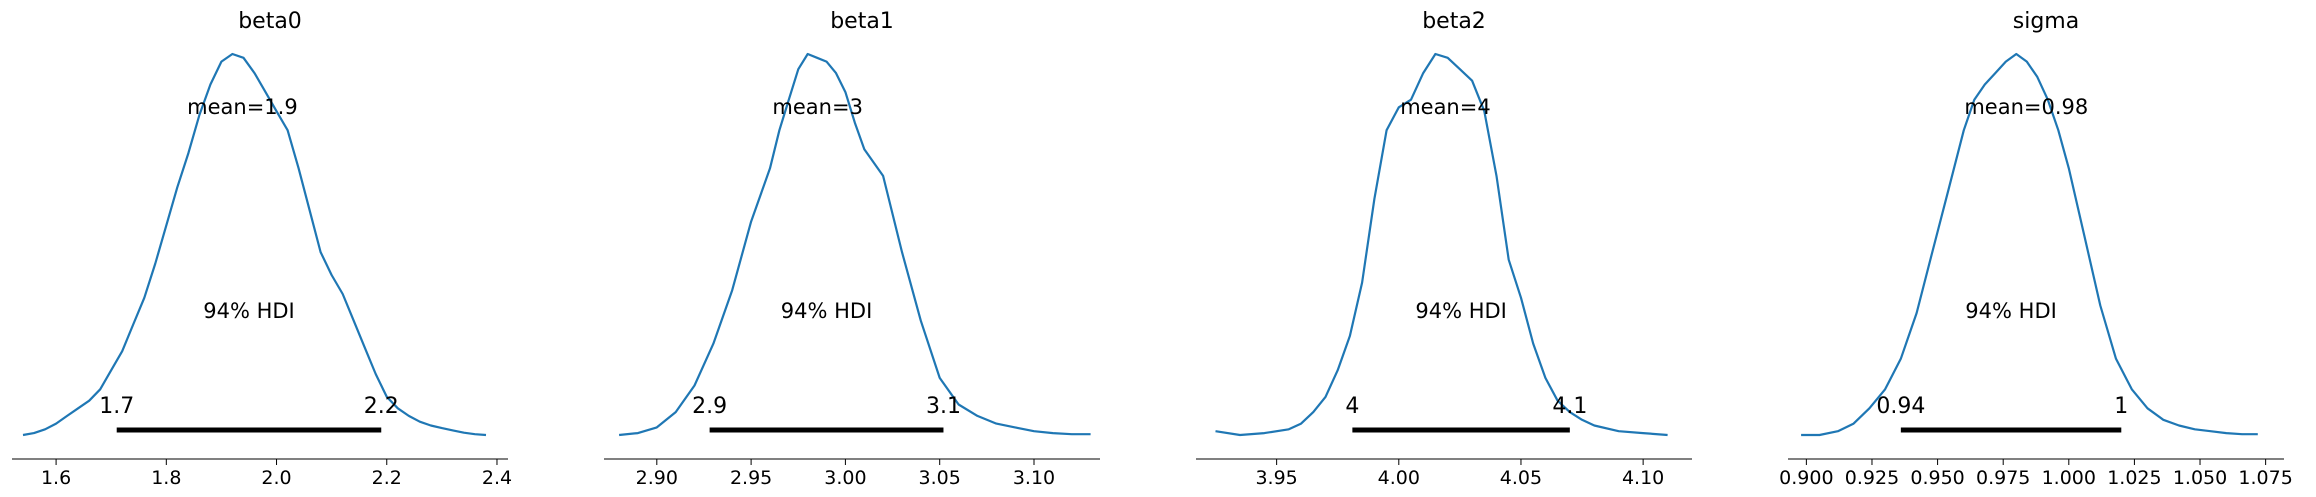 The height and width of the screenshot is (497, 2316). Describe the element at coordinates (2200, 478) in the screenshot. I see `x-tick-label: 1.050` at that location.